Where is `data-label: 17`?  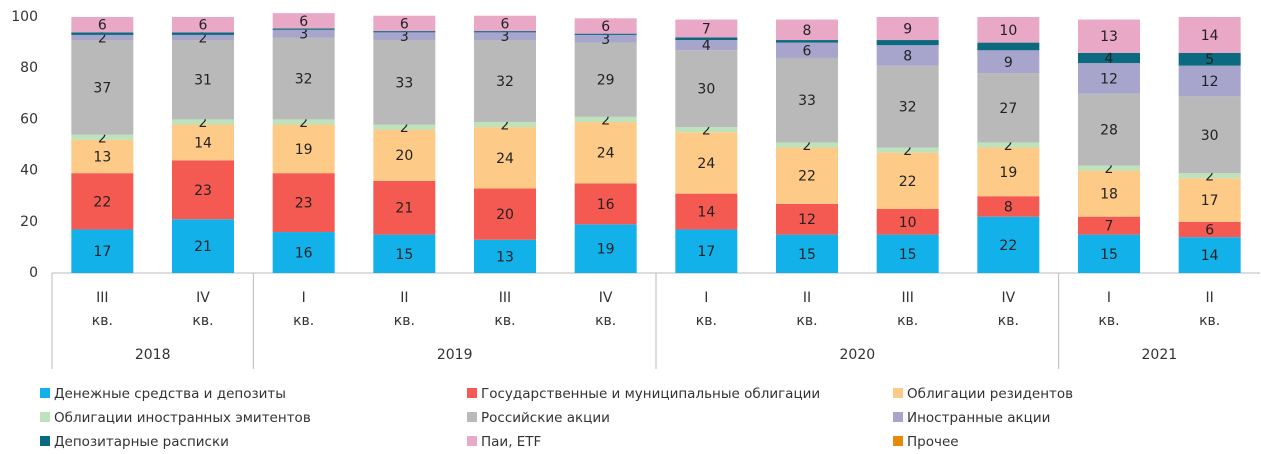
data-label: 17 is located at coordinates (102, 252).